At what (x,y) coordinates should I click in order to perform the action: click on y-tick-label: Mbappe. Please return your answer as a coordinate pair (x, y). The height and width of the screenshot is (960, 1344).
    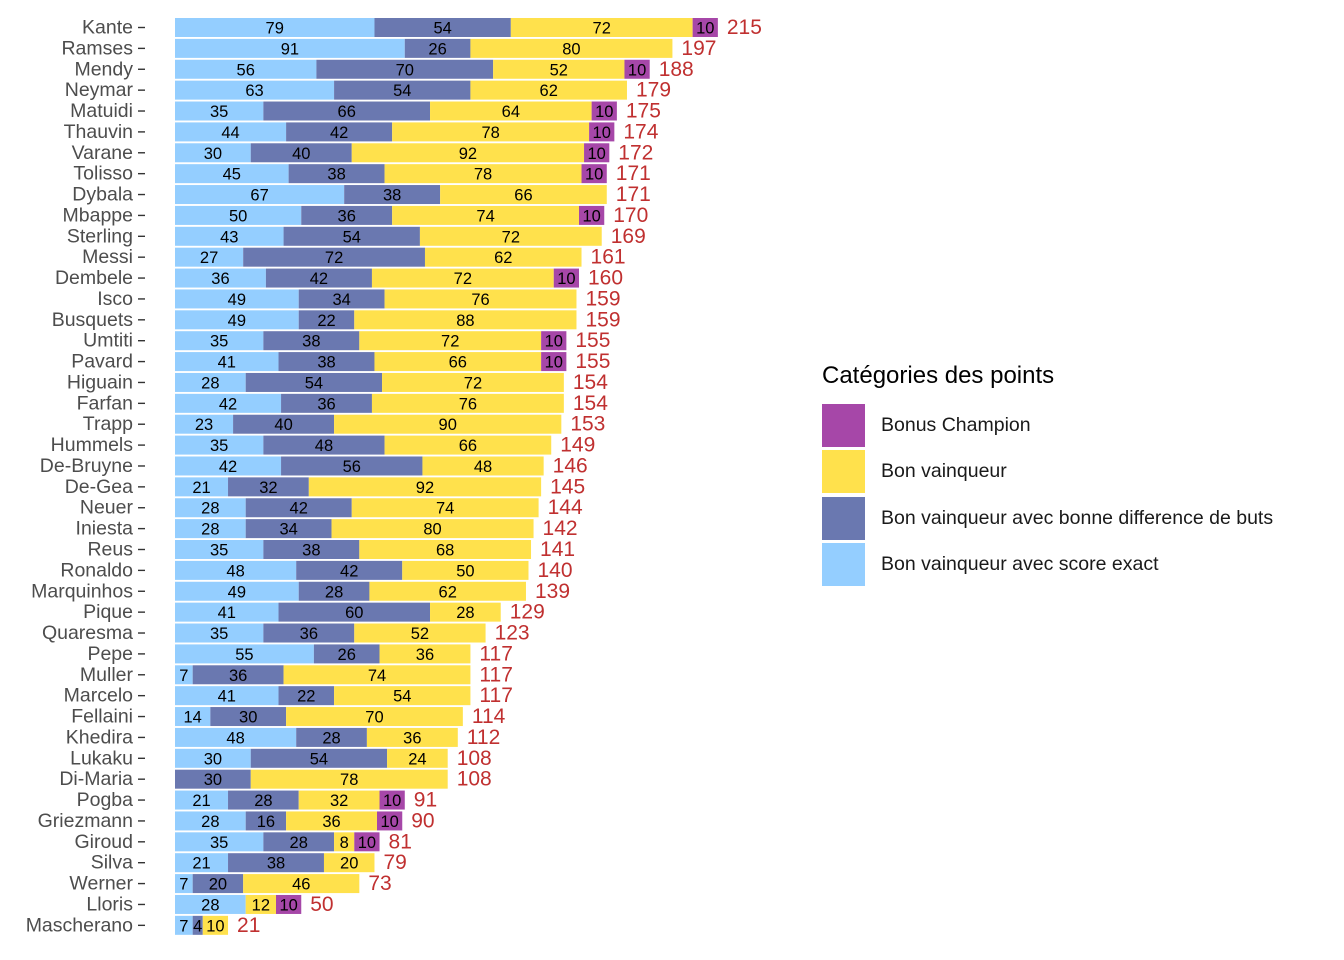
    Looking at the image, I should click on (98, 215).